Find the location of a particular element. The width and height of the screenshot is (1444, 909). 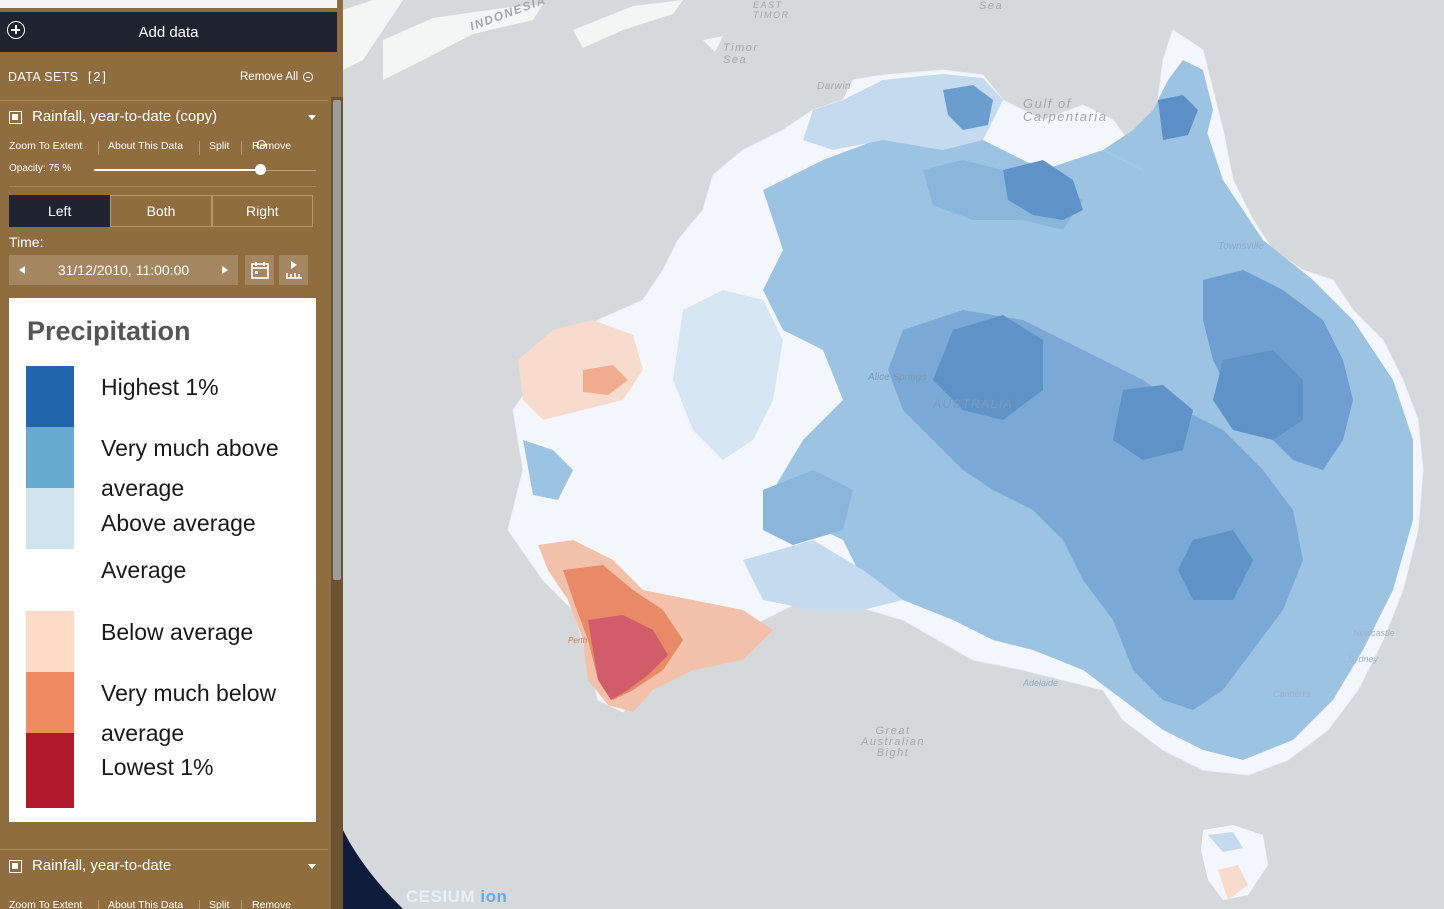

map-label-great-australian-bight: Great Australian Bight is located at coordinates (893, 742).